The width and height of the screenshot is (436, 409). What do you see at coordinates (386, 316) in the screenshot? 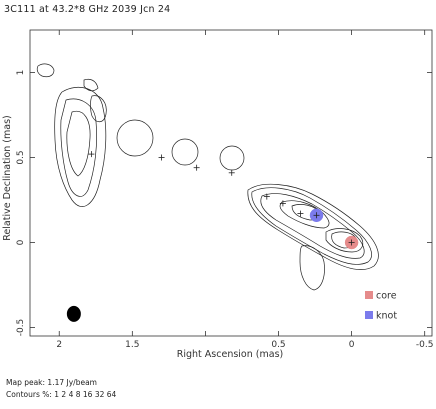
I see `legend-label-knot: knot` at bounding box center [386, 316].